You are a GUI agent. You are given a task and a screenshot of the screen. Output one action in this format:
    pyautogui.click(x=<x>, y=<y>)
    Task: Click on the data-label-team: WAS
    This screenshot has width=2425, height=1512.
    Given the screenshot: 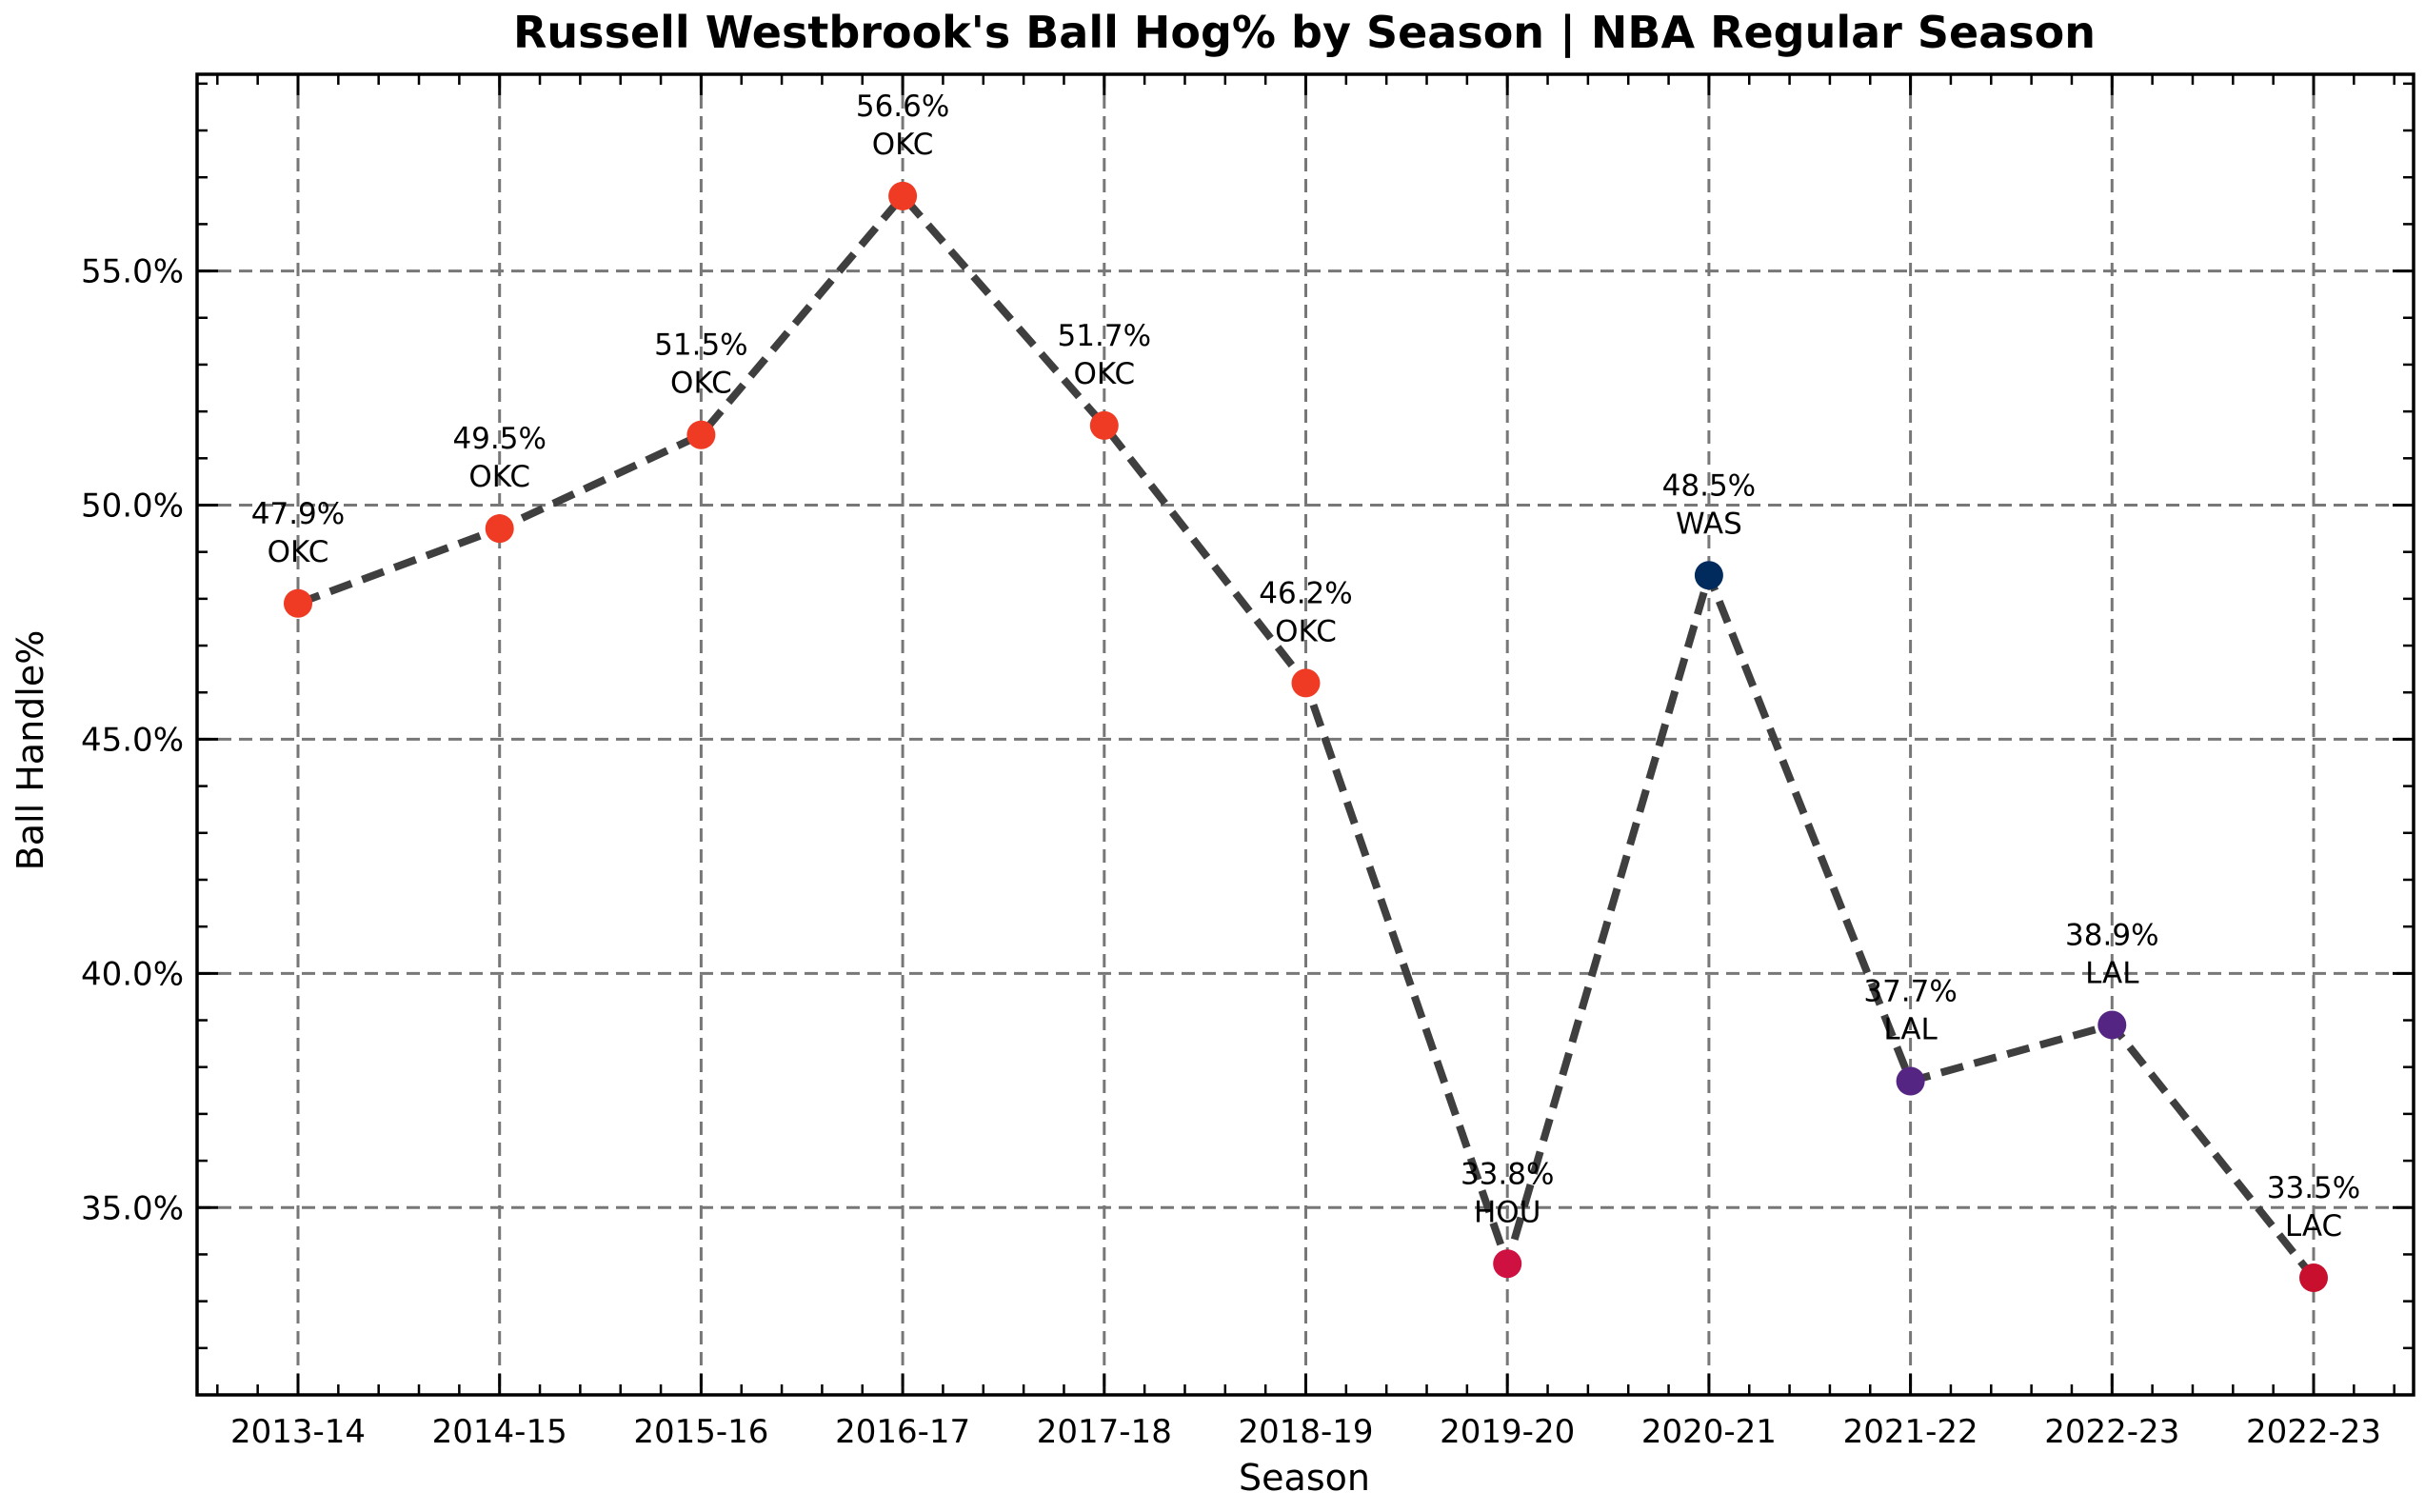 What is the action you would take?
    pyautogui.click(x=1709, y=524)
    